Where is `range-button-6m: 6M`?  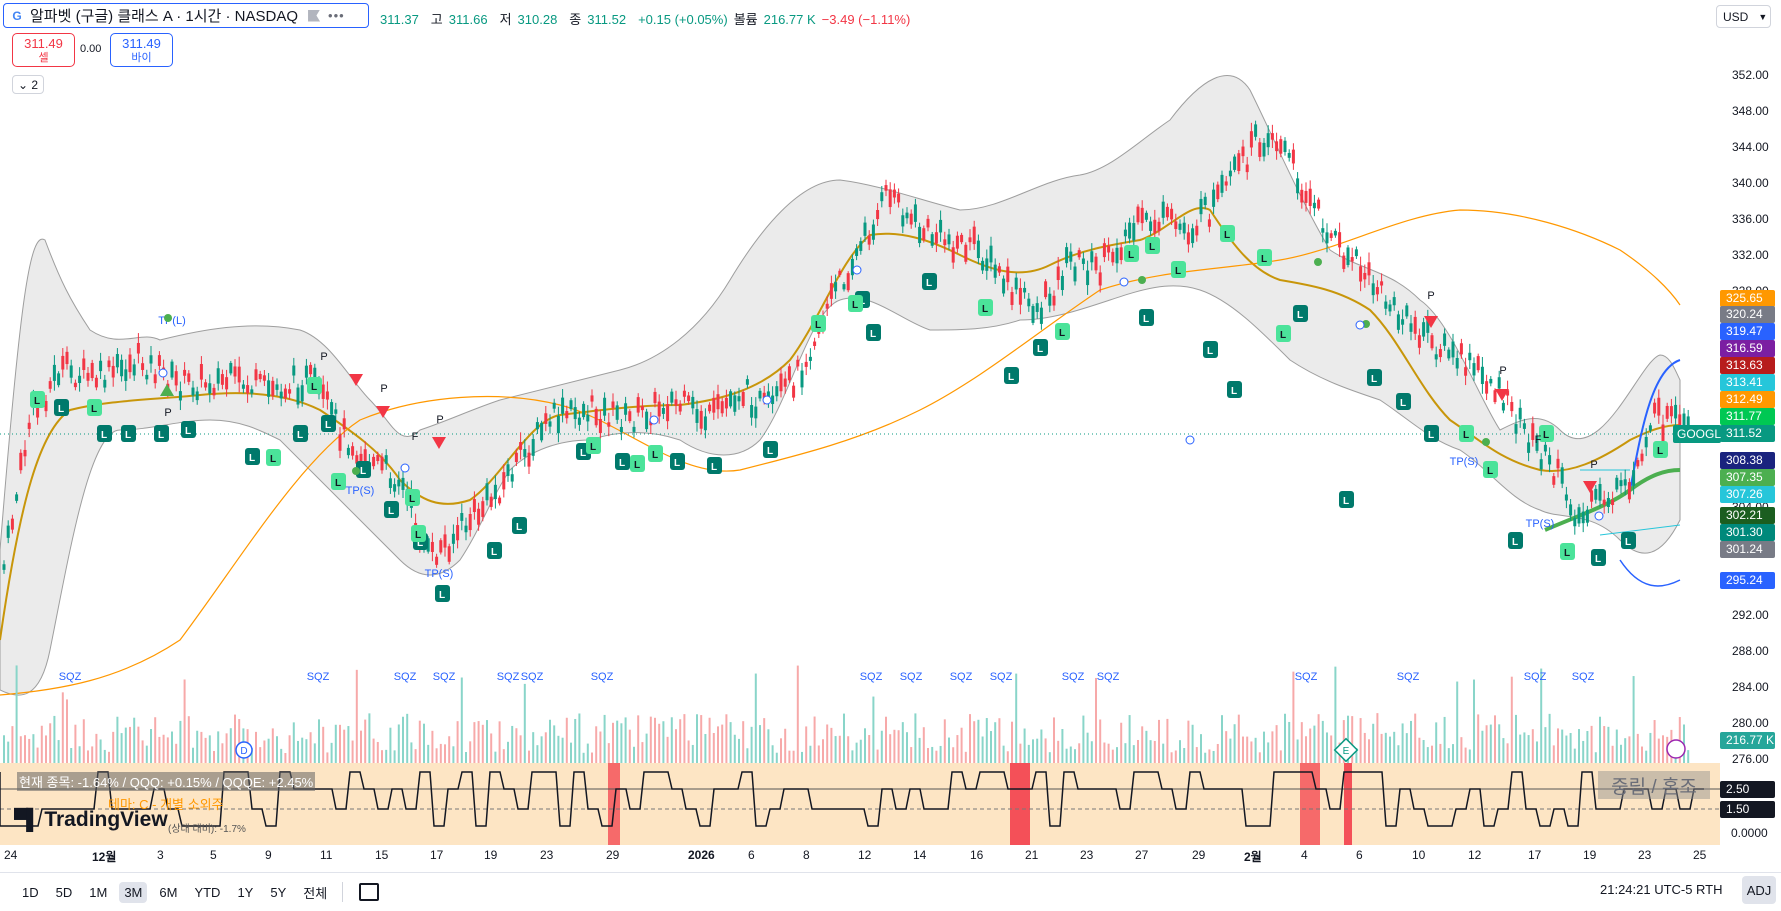 range-button-6m: 6M is located at coordinates (168, 892).